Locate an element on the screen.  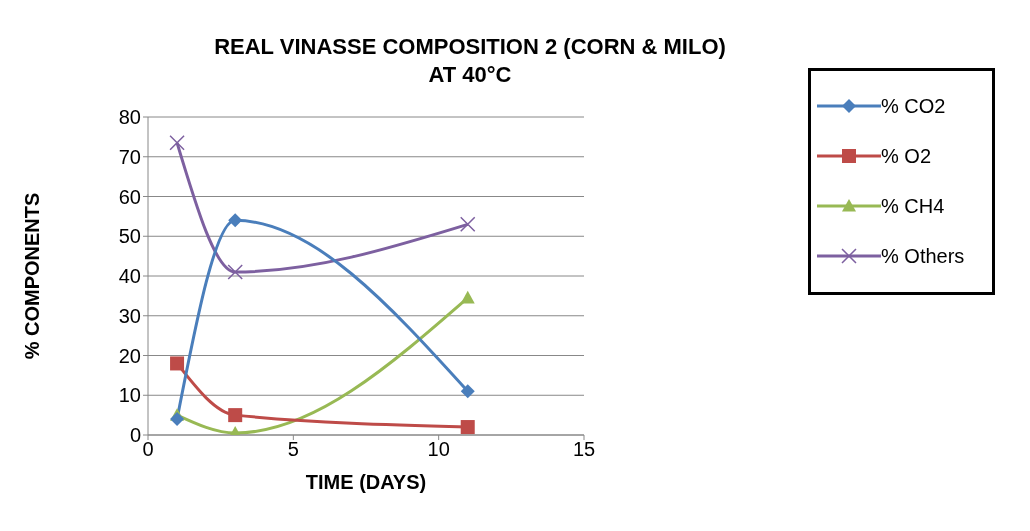
chart-title: REAL VINASSE COMPOSITION 2 (CORN & MILO) AT 40°C is located at coordinates (470, 61).